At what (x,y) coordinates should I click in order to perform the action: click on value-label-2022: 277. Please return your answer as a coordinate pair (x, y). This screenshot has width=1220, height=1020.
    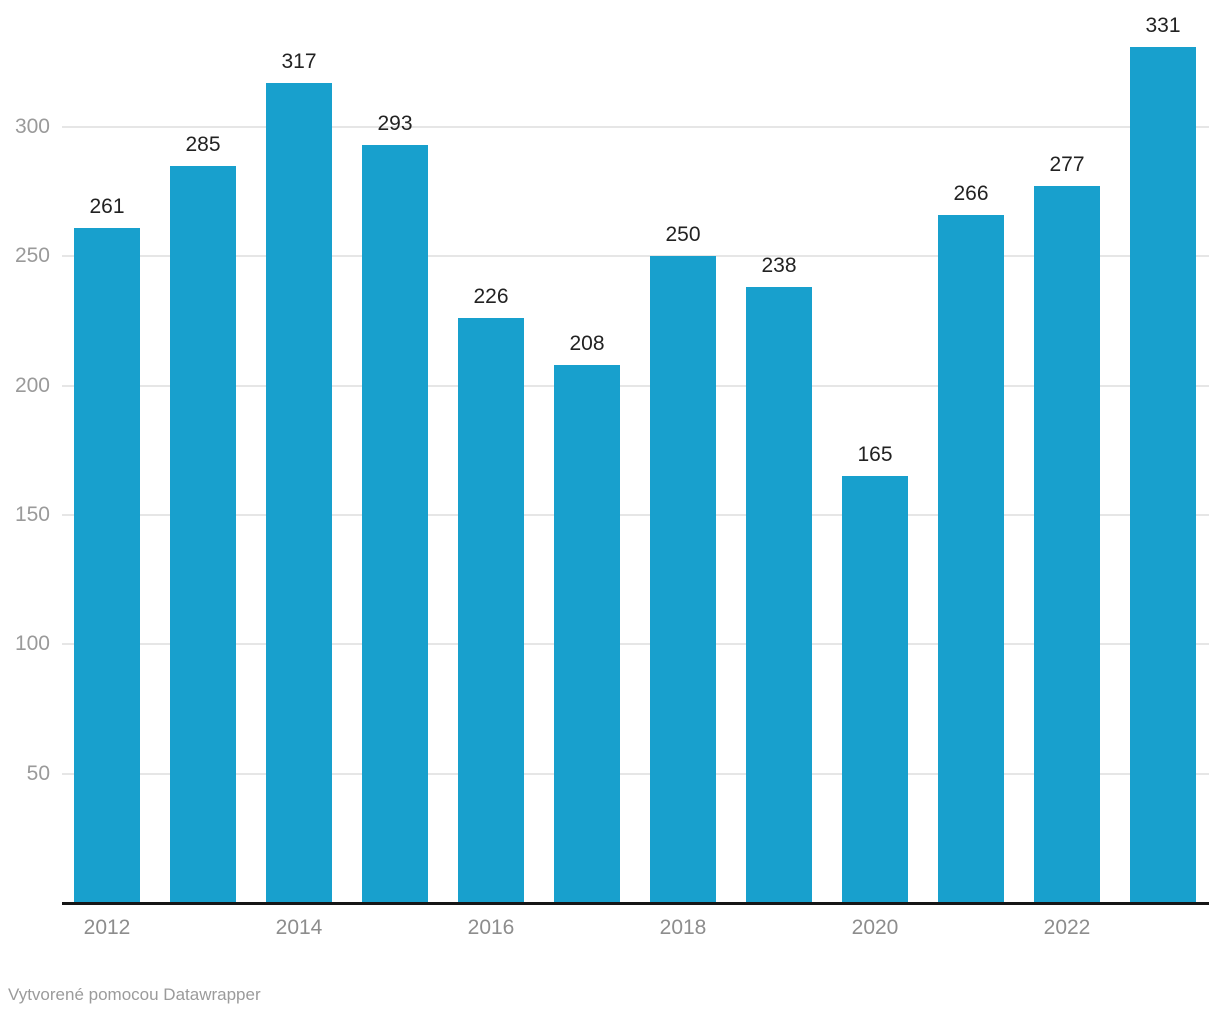
    Looking at the image, I should click on (1067, 164).